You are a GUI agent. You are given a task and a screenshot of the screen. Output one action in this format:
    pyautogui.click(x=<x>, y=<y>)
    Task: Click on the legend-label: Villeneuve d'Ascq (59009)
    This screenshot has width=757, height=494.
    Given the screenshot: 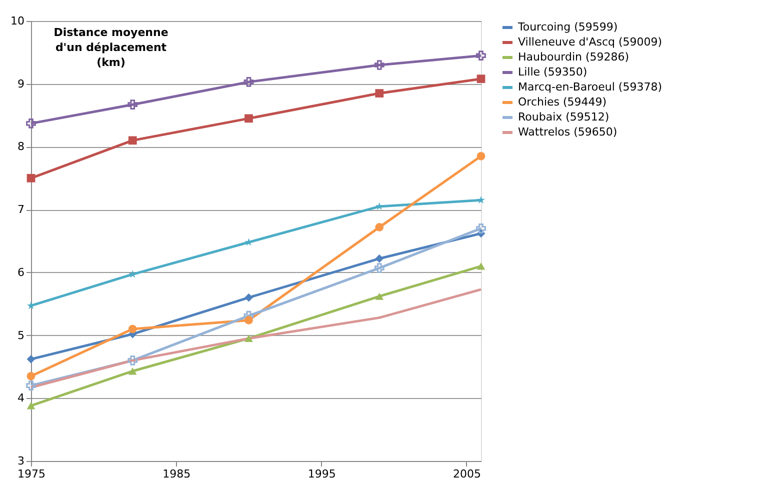 What is the action you would take?
    pyautogui.click(x=590, y=42)
    